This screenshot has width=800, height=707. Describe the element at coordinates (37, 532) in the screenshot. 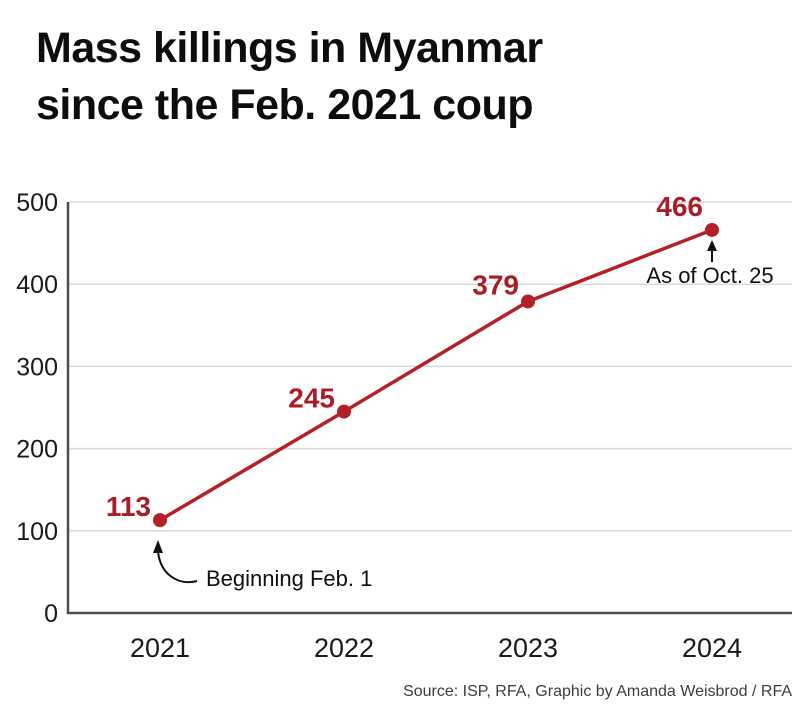

I see `y-tick-label: 100` at that location.